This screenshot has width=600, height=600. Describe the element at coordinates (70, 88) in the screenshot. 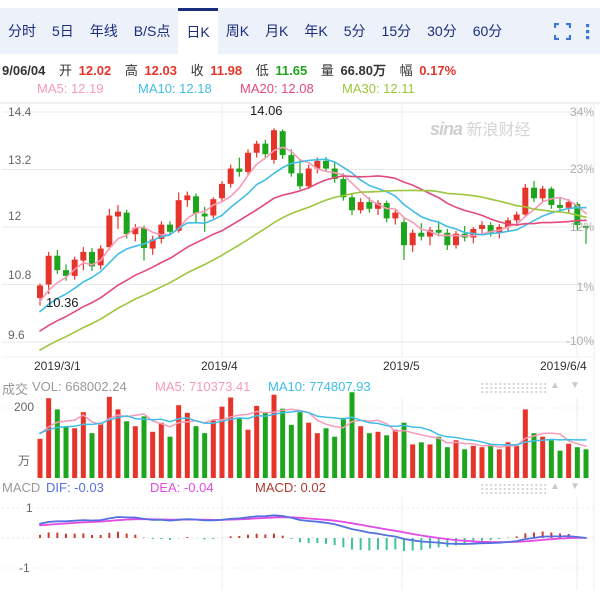

I see `ma5-legend: MA5: 12.19` at that location.